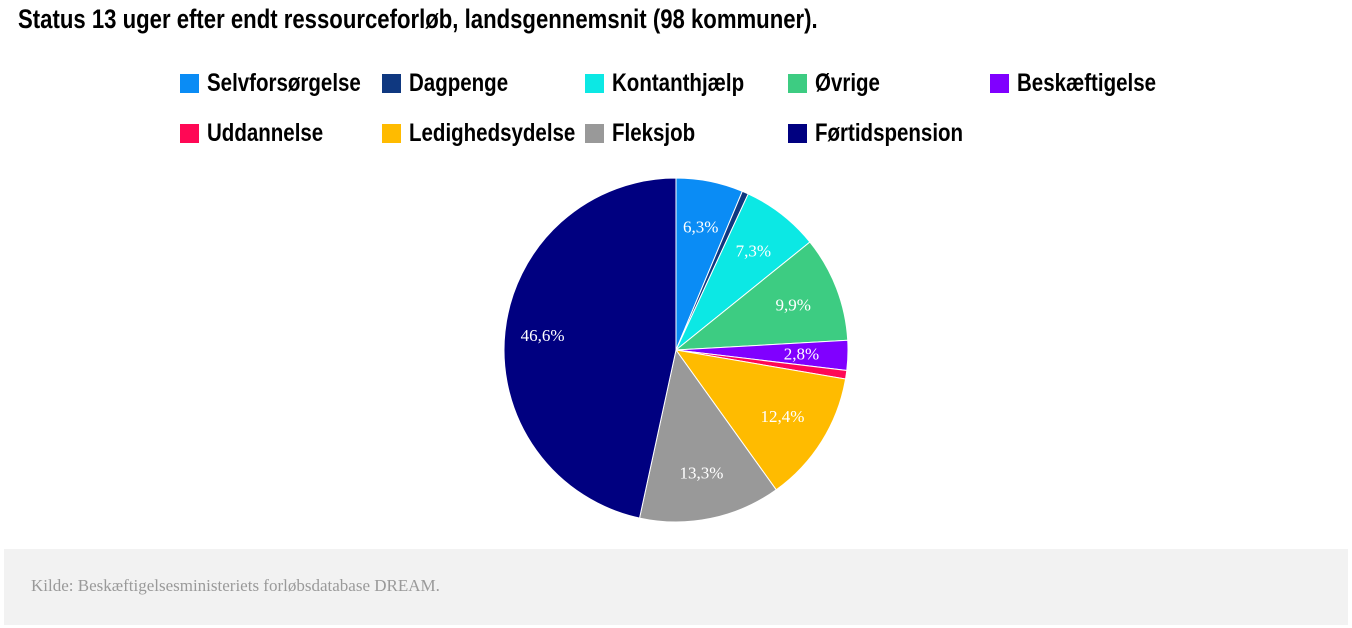  I want to click on legend-label: Beskæftigelse, so click(1087, 82).